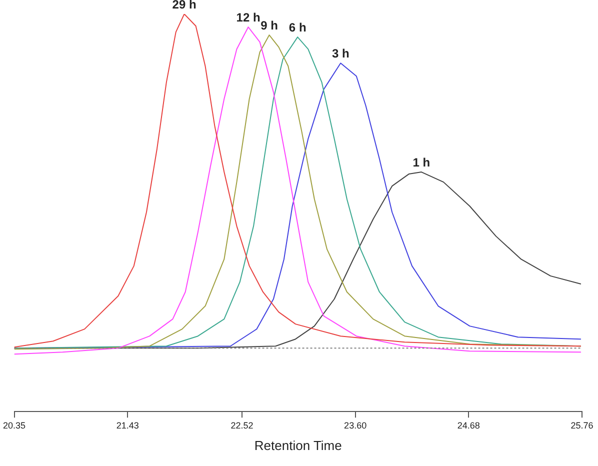 This screenshot has width=598, height=466. Describe the element at coordinates (242, 425) in the screenshot. I see `x-tick-label: 22.52` at that location.